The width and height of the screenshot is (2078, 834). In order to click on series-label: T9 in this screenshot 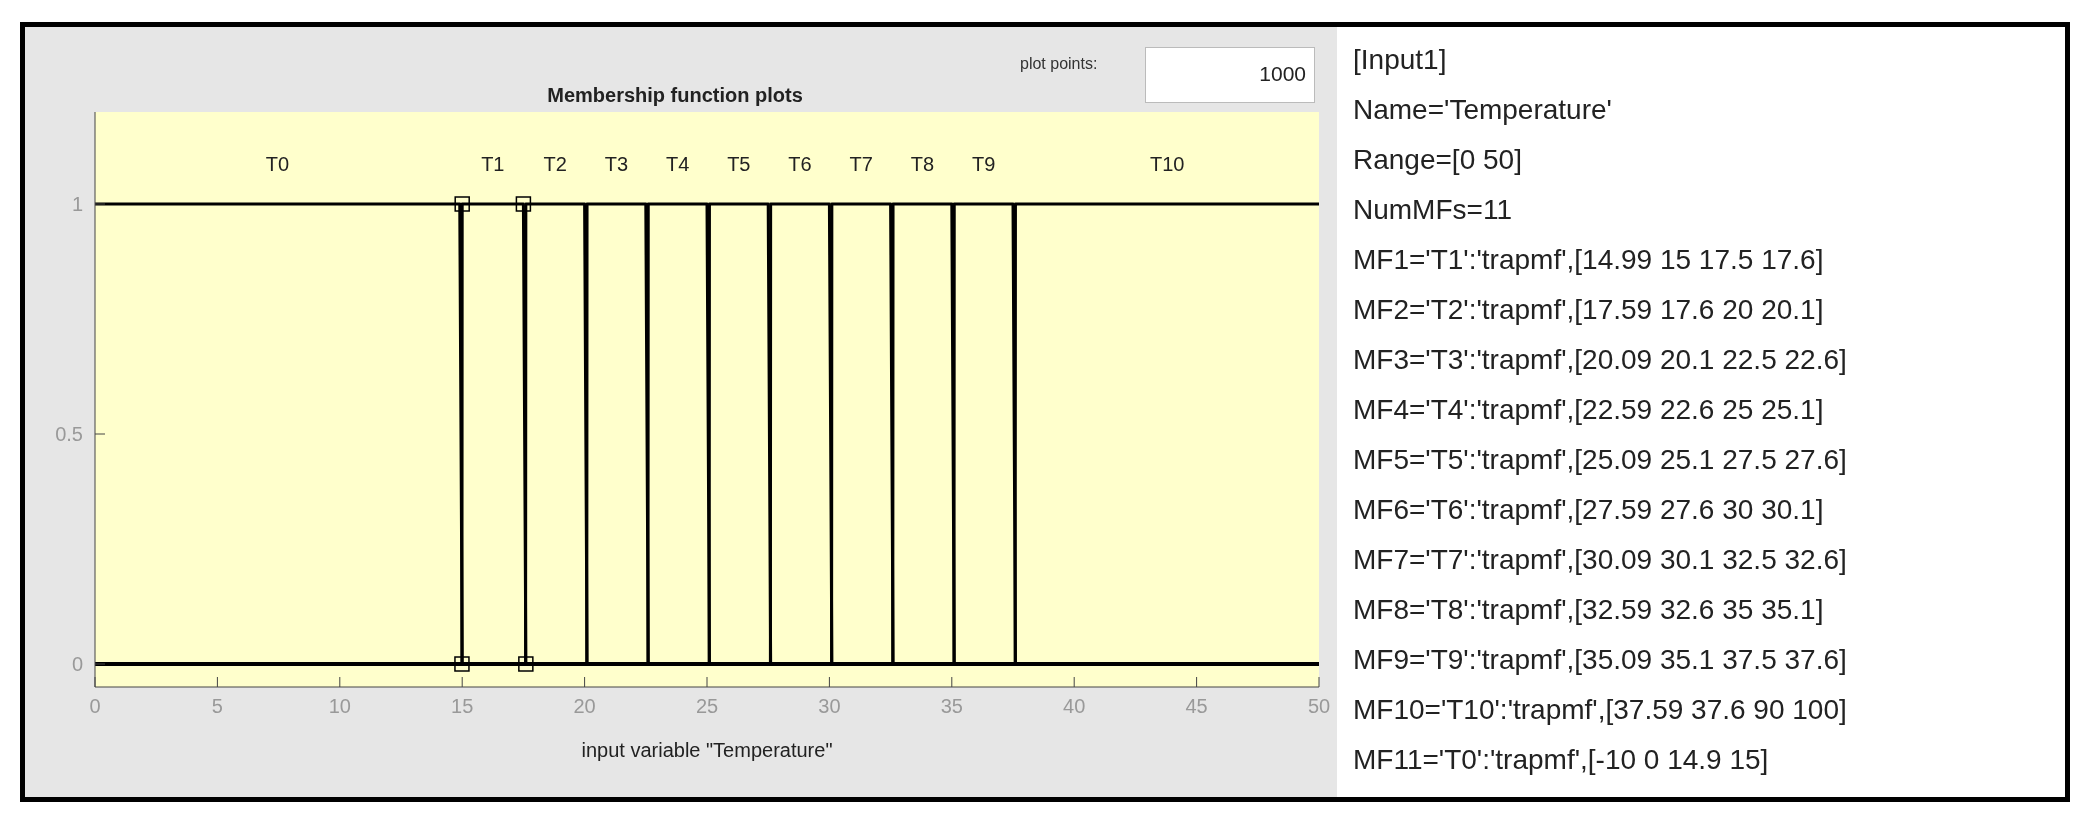, I will do `click(983, 163)`.